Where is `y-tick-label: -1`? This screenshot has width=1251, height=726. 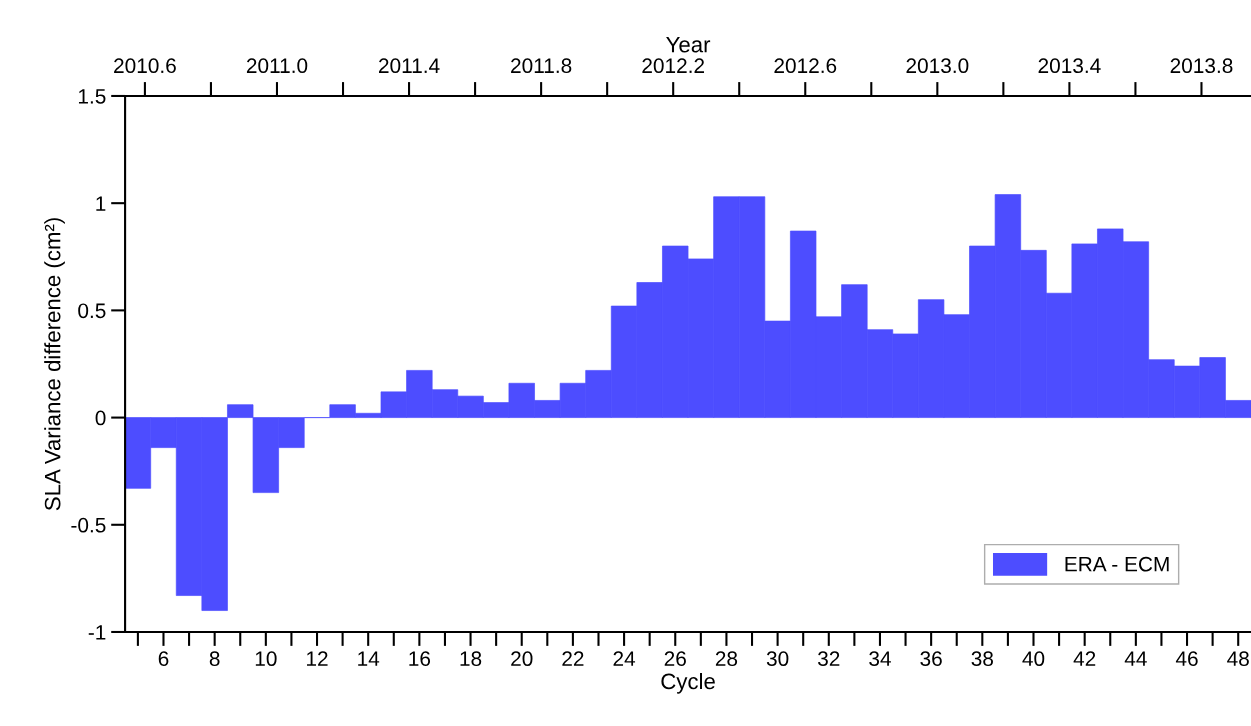
y-tick-label: -1 is located at coordinates (97, 632).